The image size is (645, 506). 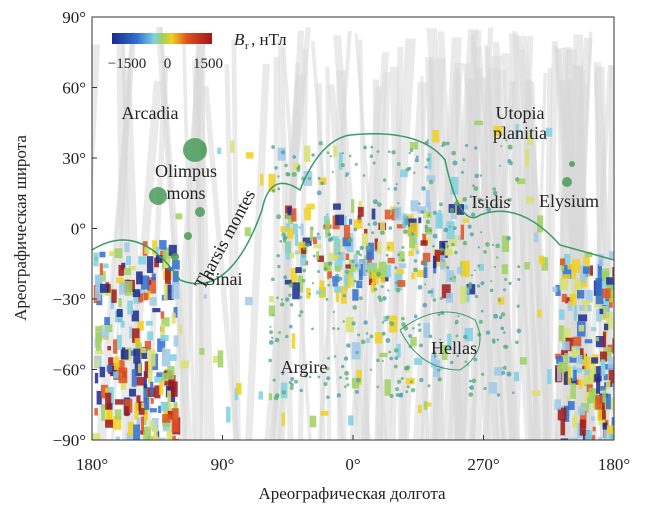 What do you see at coordinates (352, 493) in the screenshot?
I see `x-axis-title: Ареографическая долгота` at bounding box center [352, 493].